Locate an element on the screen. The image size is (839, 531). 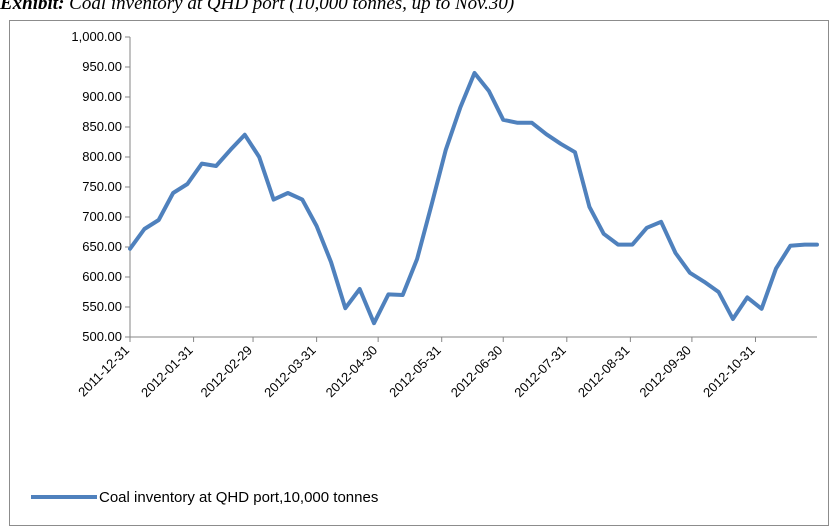
y-tick-label: 1,000.00 is located at coordinates (96, 36).